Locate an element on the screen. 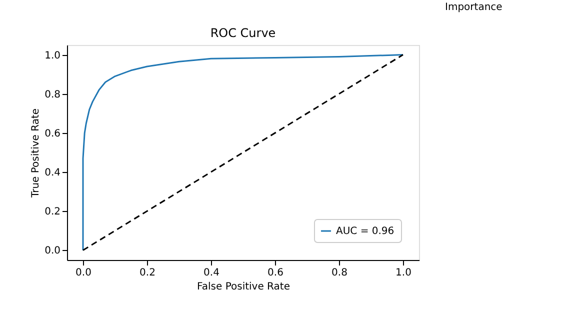 This screenshot has width=578, height=312. y-tick-label: 0.8 is located at coordinates (52, 94).